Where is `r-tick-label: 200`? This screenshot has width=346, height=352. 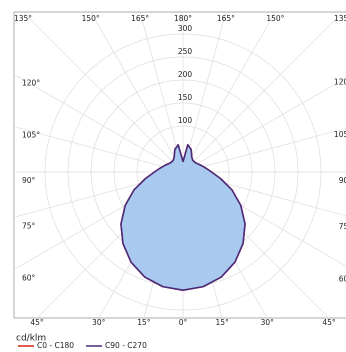 r-tick-label: 200 is located at coordinates (185, 74).